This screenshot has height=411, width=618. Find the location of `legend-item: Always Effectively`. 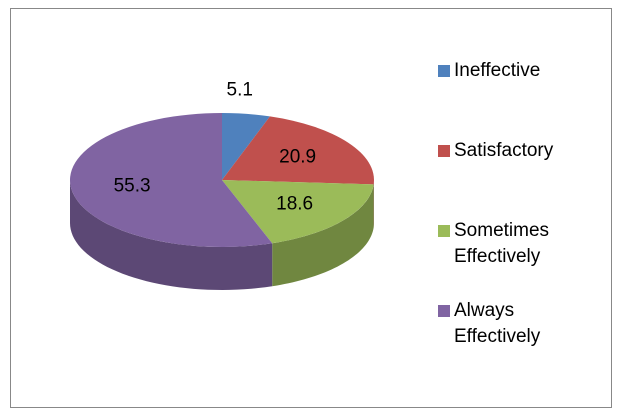

legend-item: Always Effectively is located at coordinates (512, 324).